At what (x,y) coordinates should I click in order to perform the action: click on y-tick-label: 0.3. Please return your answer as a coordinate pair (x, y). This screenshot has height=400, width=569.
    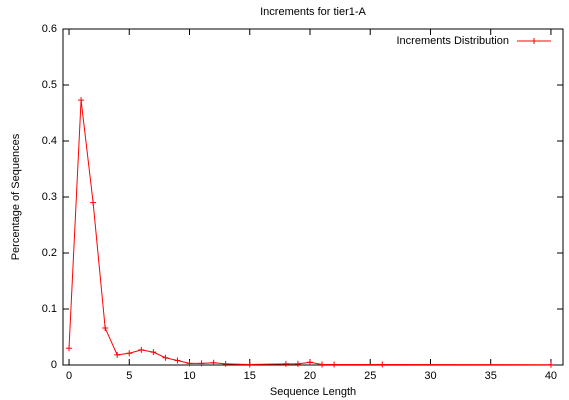
    Looking at the image, I should click on (49, 197).